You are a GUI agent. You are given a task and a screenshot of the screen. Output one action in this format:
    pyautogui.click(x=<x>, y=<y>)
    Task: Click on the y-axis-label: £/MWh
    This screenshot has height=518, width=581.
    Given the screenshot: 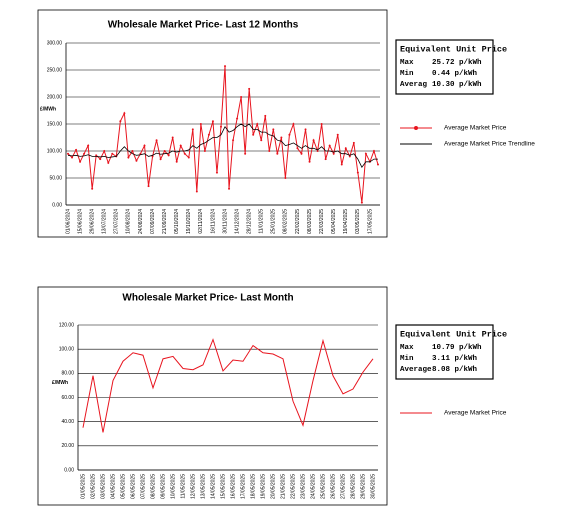 What is the action you would take?
    pyautogui.click(x=48, y=109)
    